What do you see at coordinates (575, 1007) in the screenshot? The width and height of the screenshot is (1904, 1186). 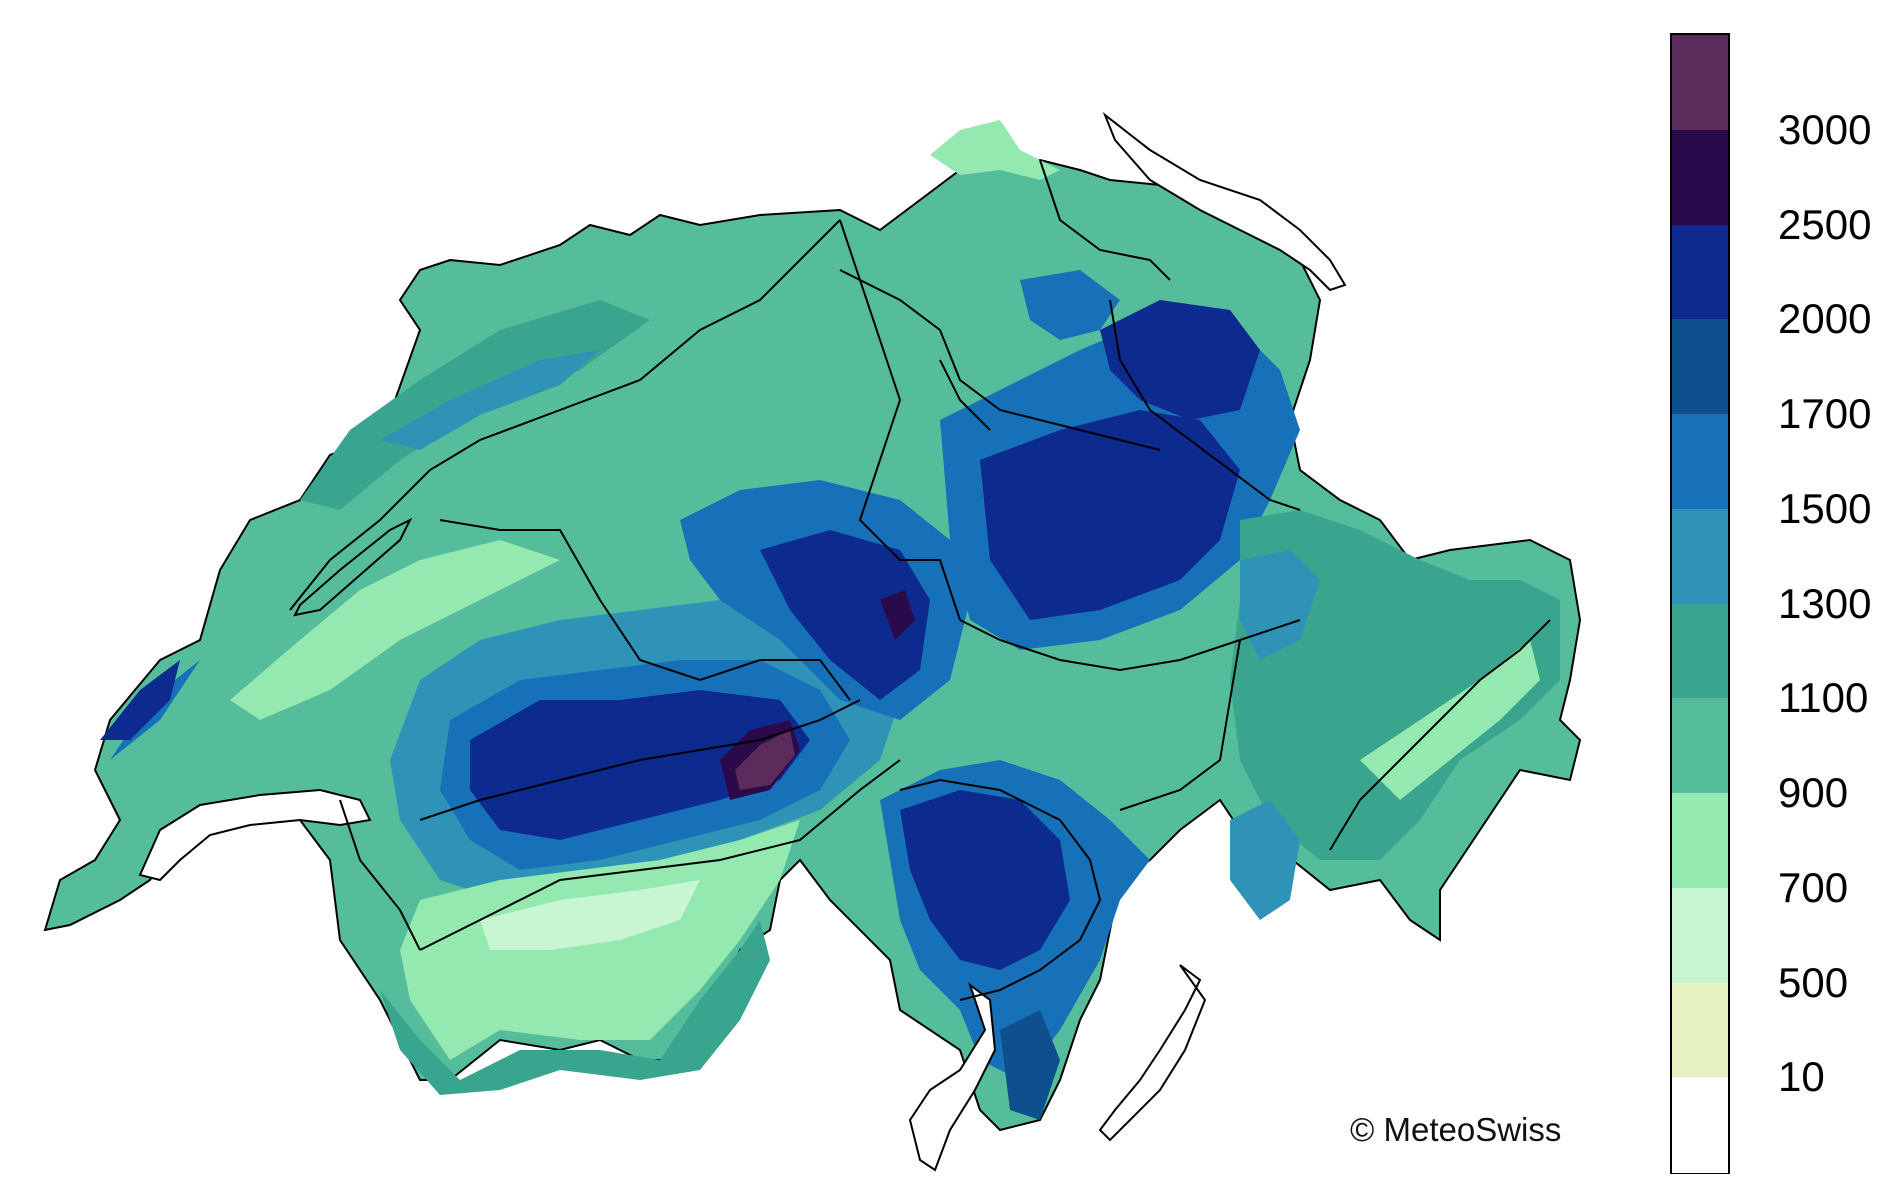 I see `precip-band-valais-south` at bounding box center [575, 1007].